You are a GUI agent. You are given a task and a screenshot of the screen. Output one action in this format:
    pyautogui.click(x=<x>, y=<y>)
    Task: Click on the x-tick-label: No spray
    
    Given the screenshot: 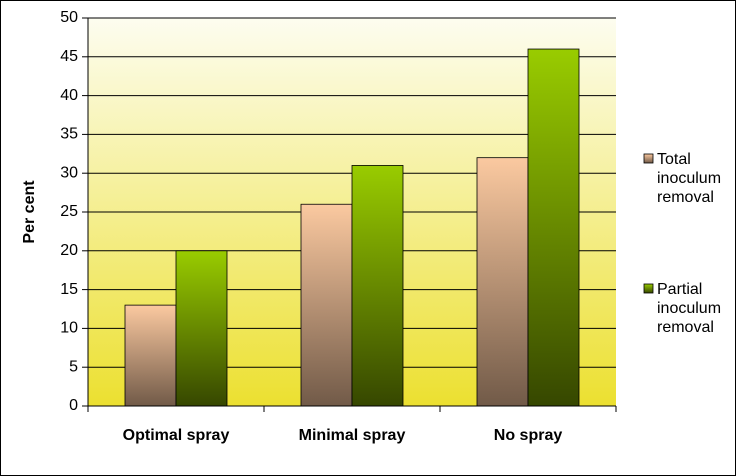 What is the action you would take?
    pyautogui.click(x=528, y=435)
    